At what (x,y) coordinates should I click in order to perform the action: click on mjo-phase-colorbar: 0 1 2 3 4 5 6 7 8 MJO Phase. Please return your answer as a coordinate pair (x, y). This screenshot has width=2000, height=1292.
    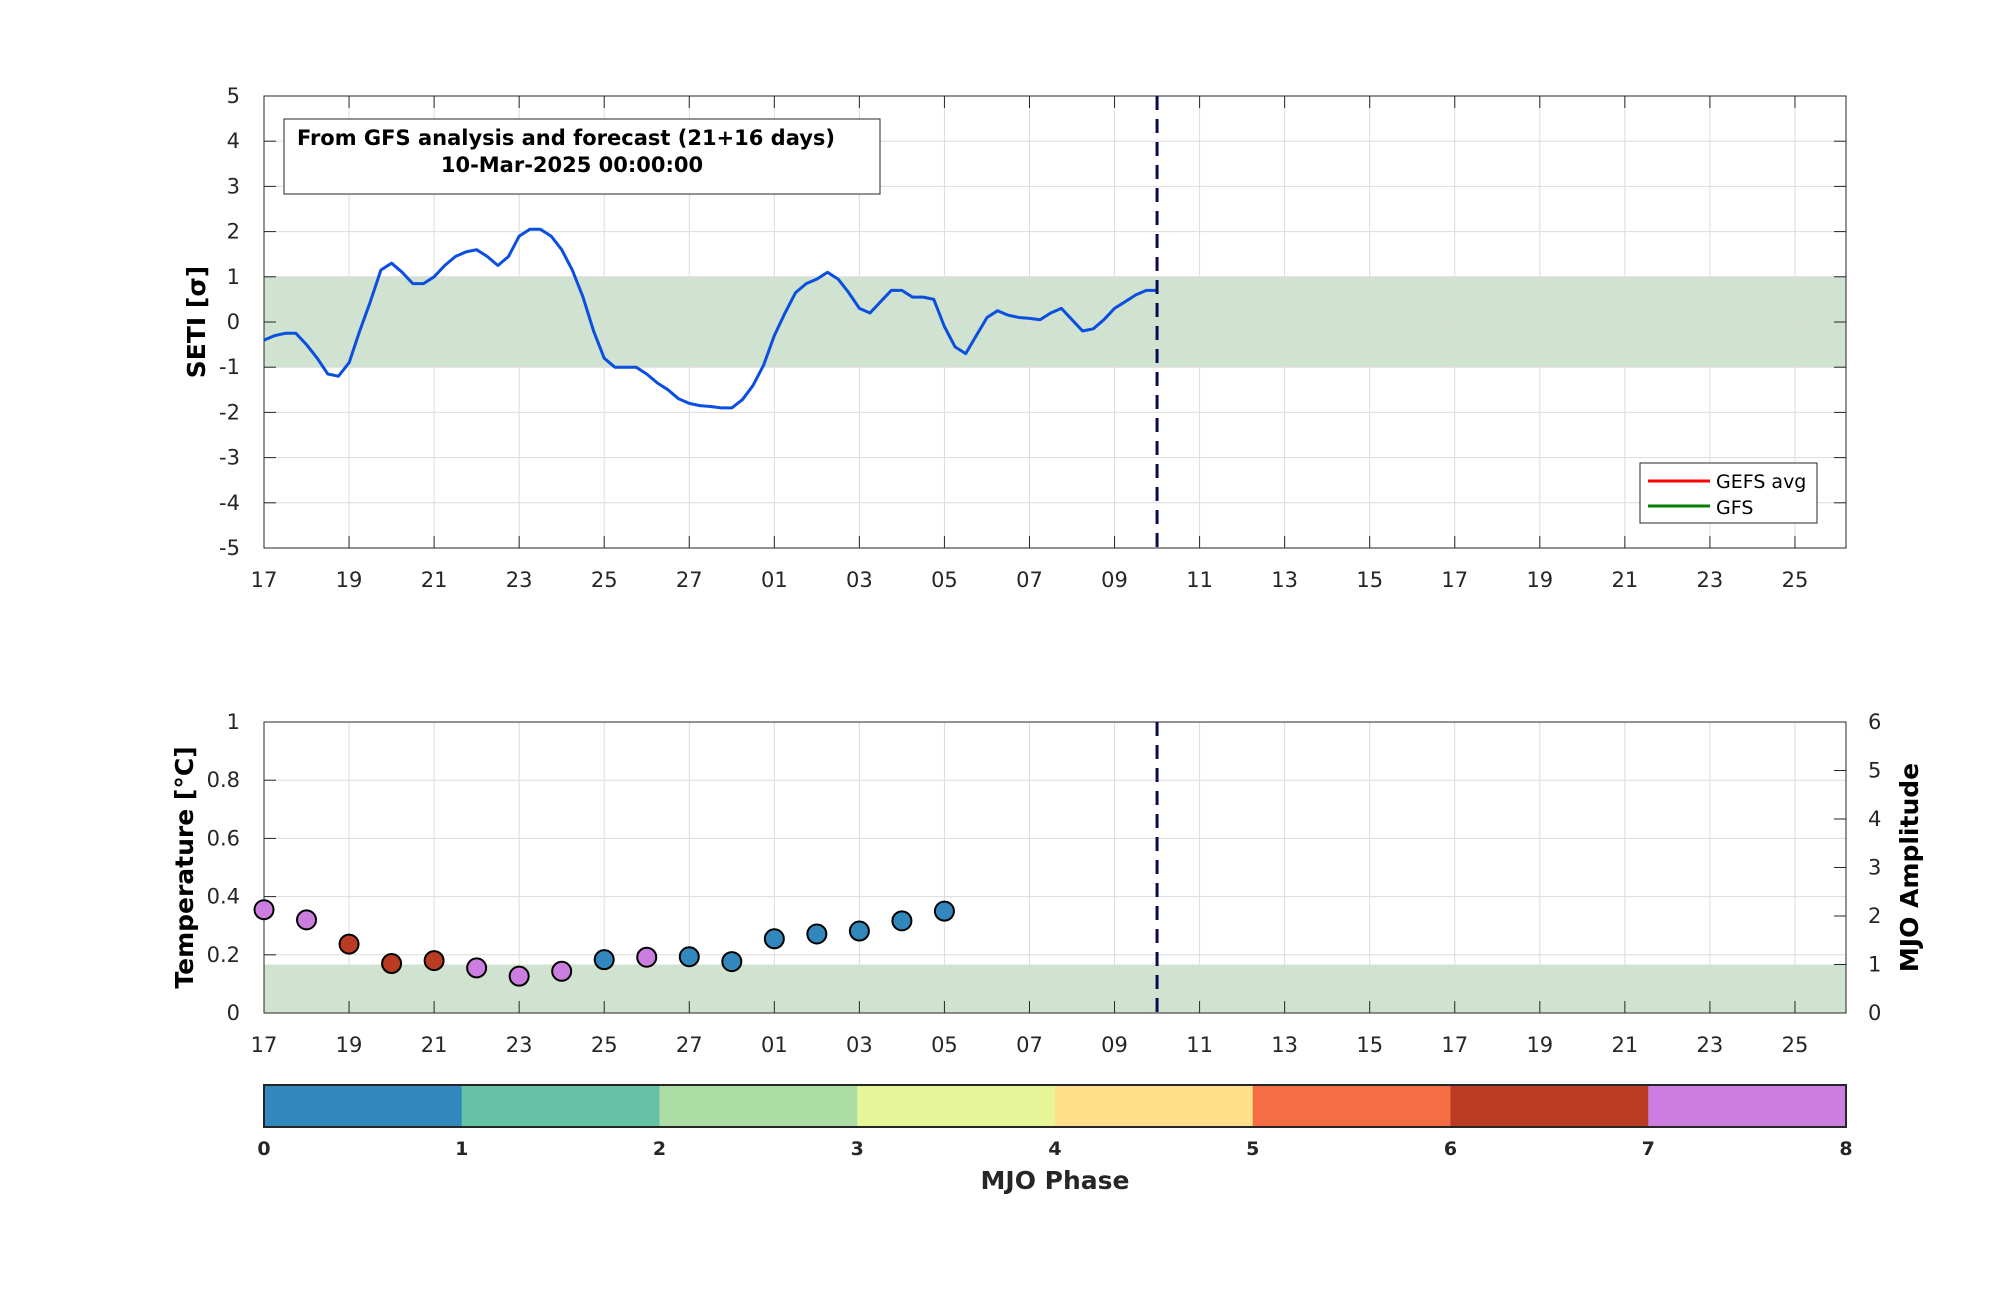
    Looking at the image, I should click on (1055, 1139).